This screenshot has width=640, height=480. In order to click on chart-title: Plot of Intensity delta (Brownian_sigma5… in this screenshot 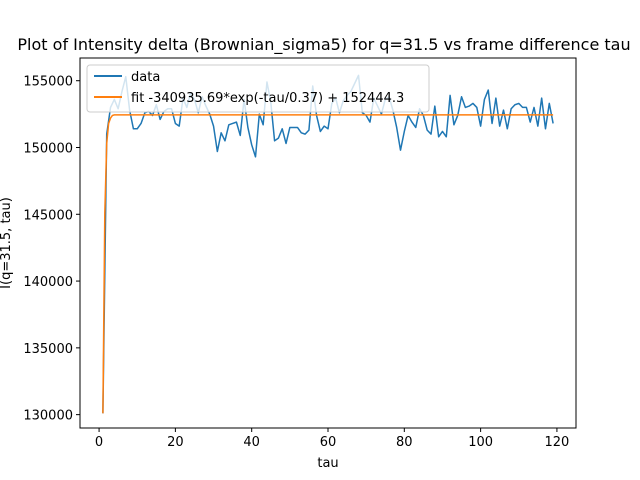, I will do `click(323, 45)`.